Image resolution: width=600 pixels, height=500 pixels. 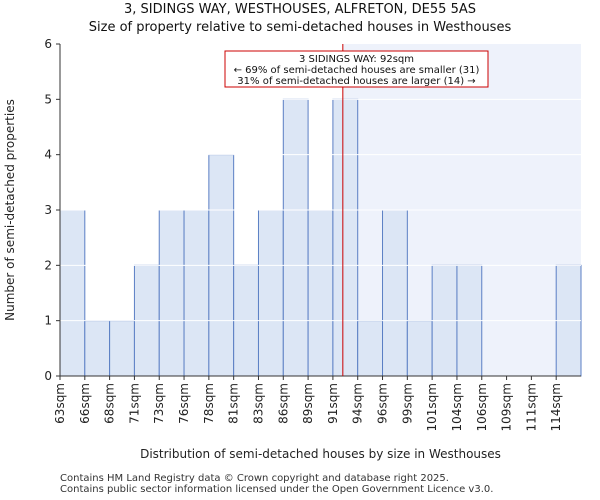 I want to click on x-tick-label: 106sqm, so click(x=482, y=407).